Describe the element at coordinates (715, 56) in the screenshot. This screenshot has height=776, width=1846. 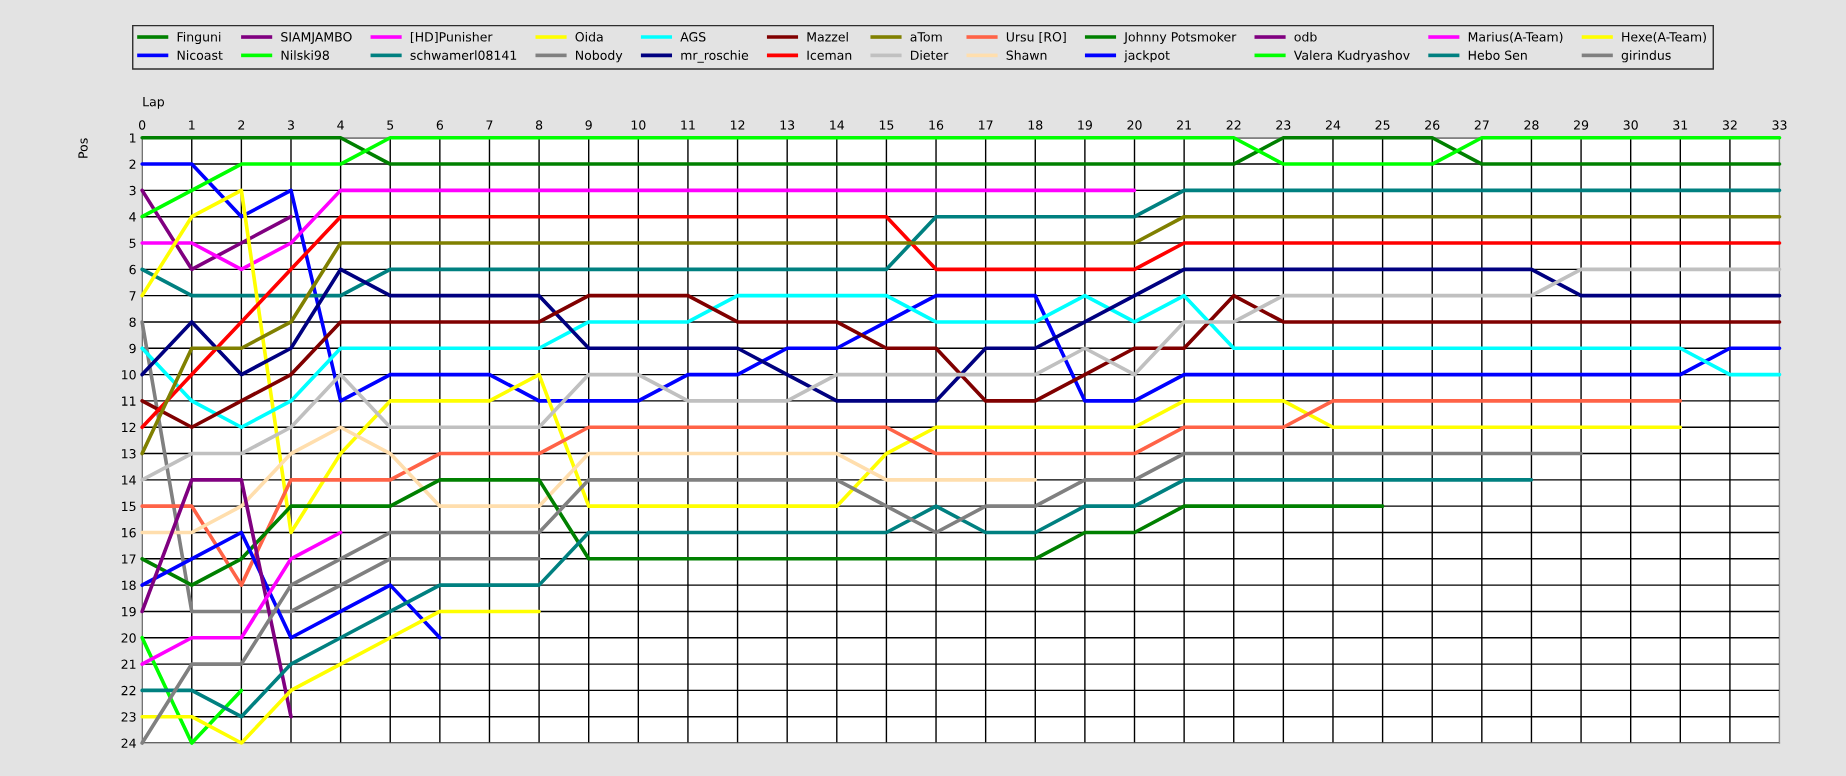
I see `legend-label: mr_roschie` at that location.